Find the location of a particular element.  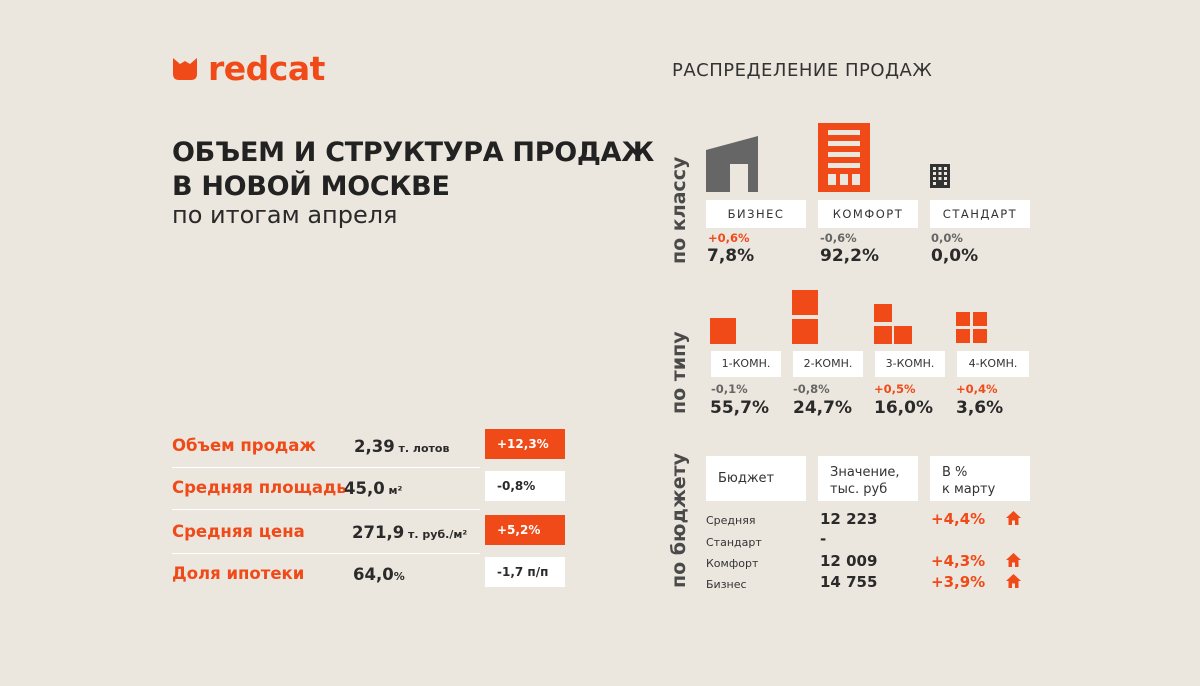

brand-logo: redcat is located at coordinates (248, 68).